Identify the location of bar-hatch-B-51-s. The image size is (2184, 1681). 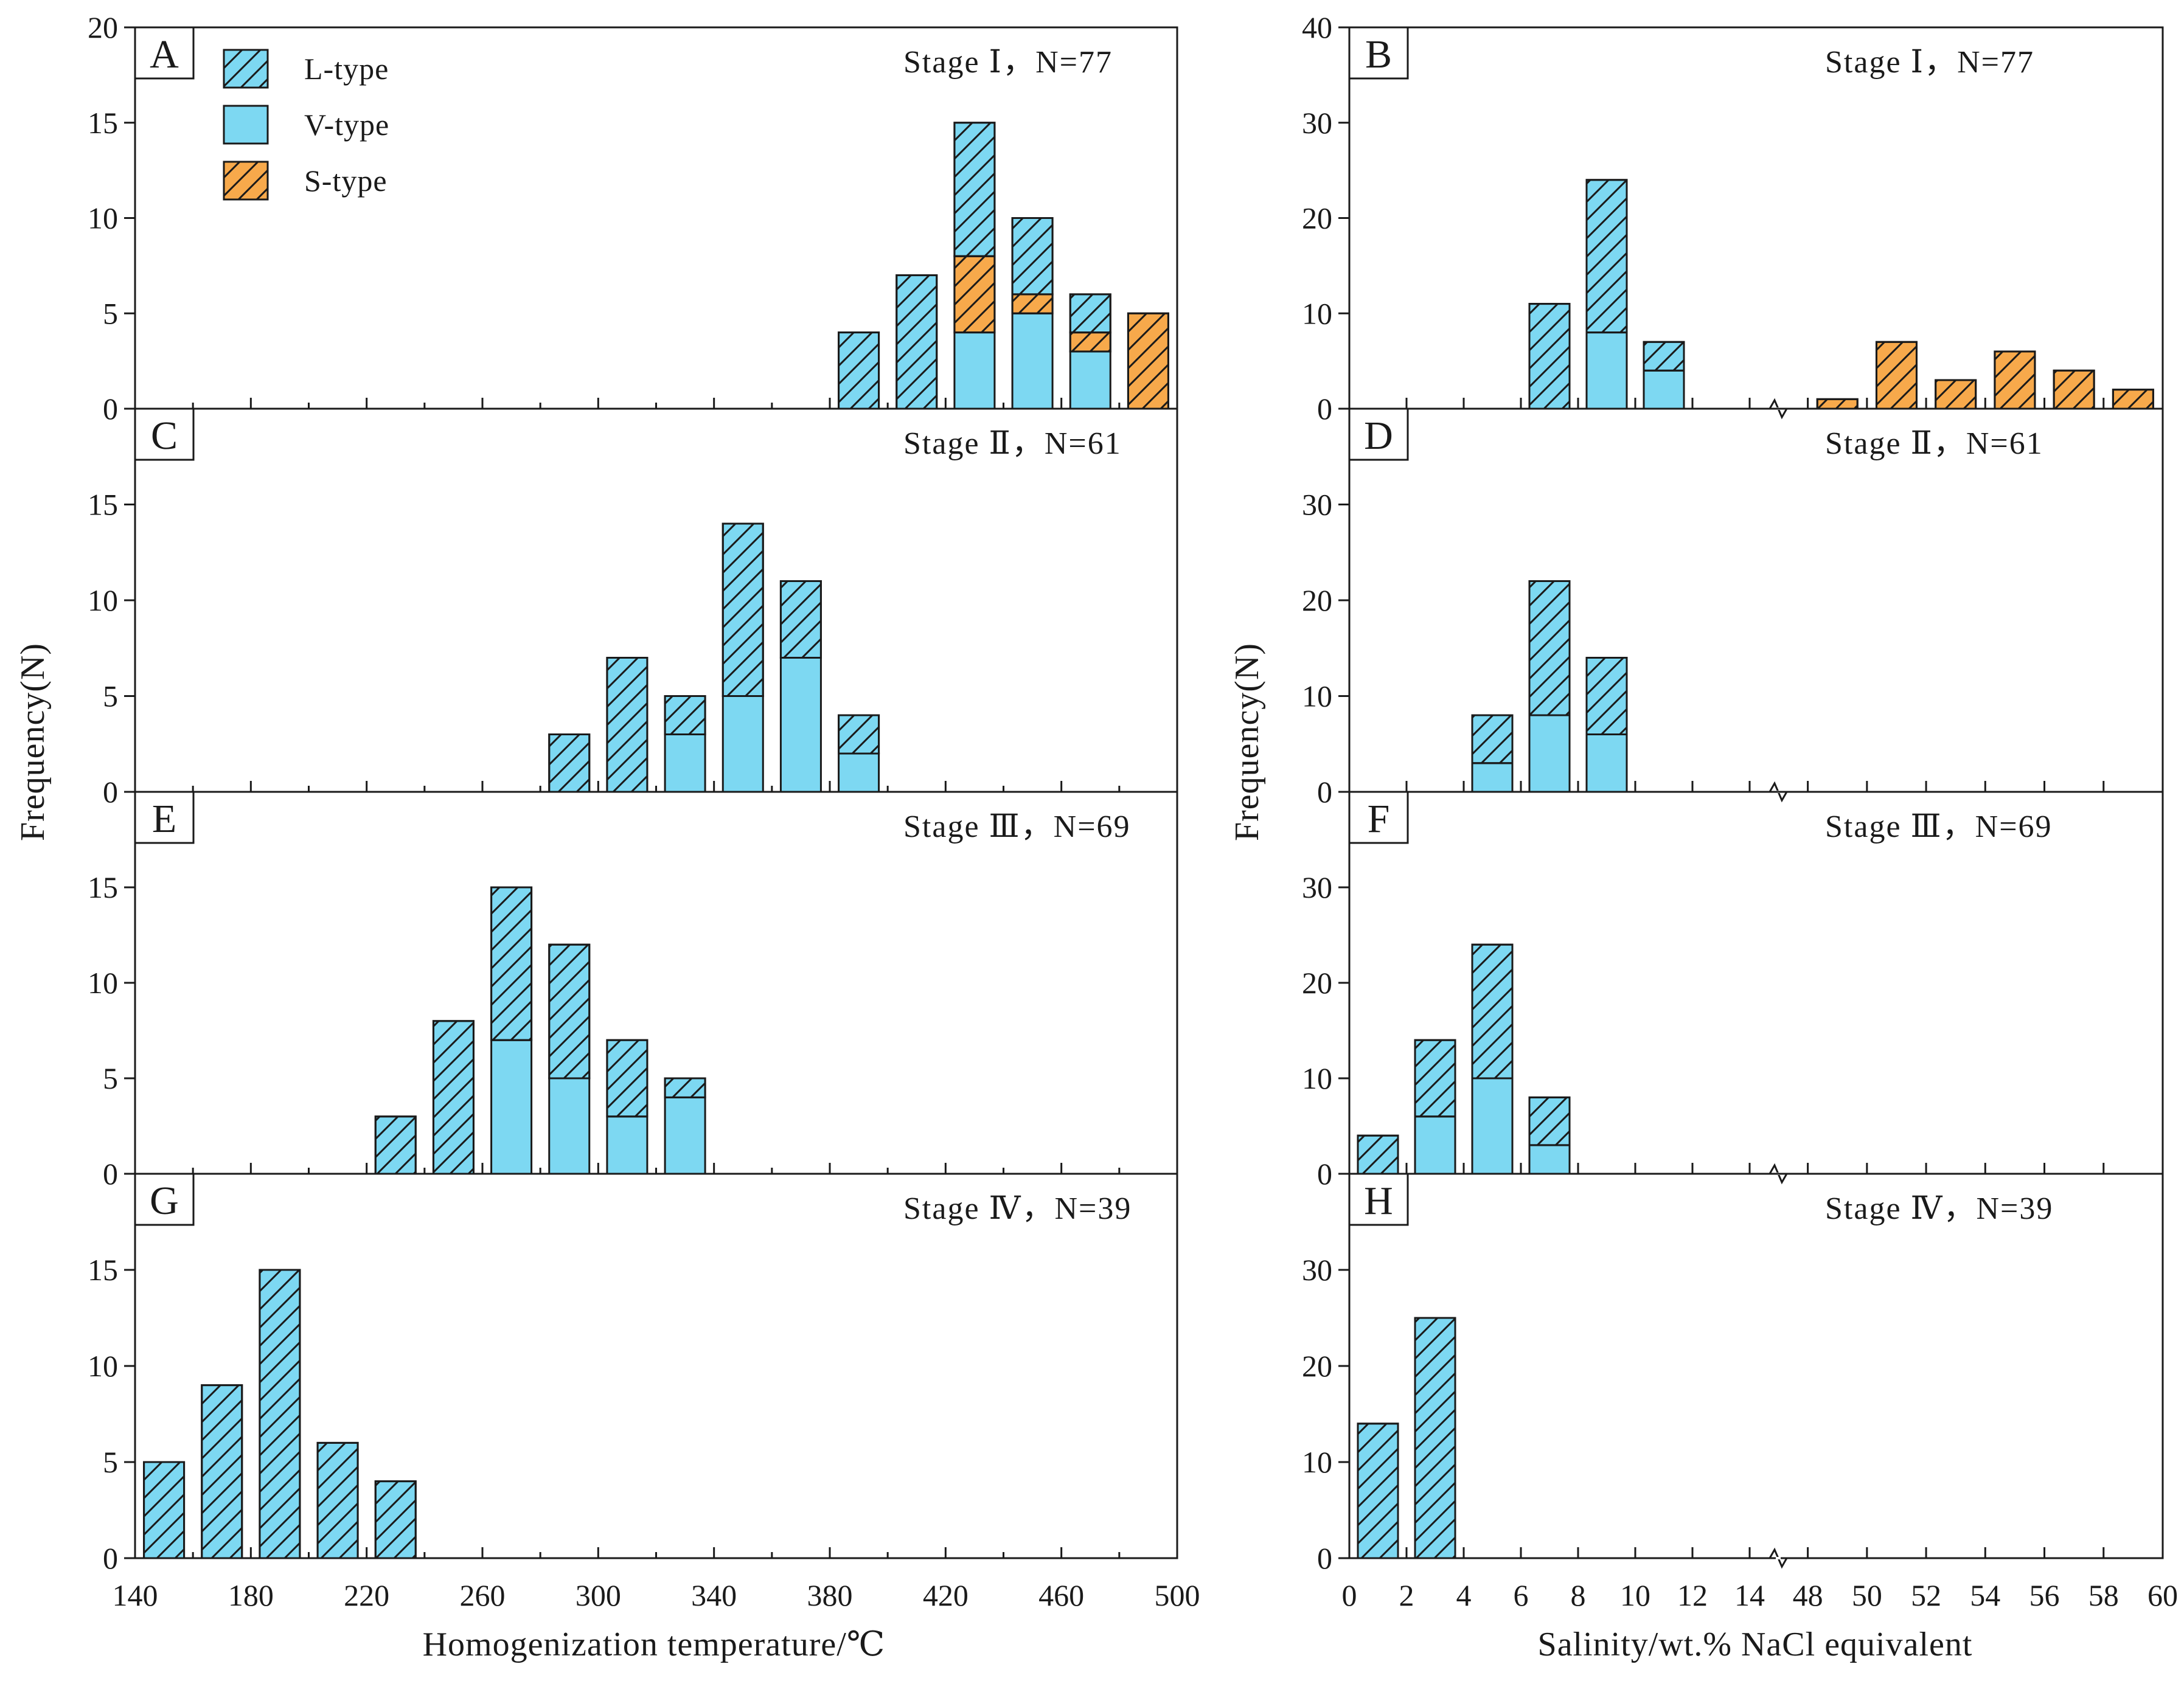
(1896, 375).